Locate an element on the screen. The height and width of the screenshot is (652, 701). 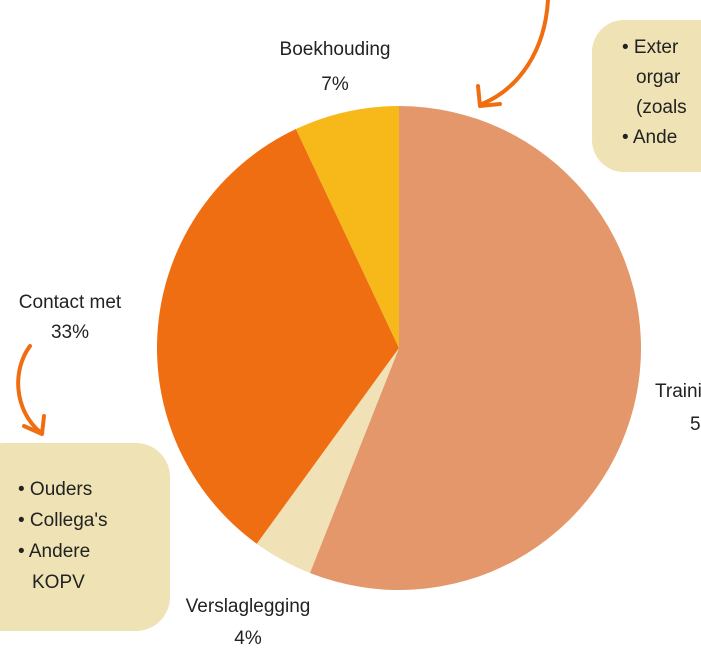
slice-label: Boekhouding is located at coordinates (335, 49).